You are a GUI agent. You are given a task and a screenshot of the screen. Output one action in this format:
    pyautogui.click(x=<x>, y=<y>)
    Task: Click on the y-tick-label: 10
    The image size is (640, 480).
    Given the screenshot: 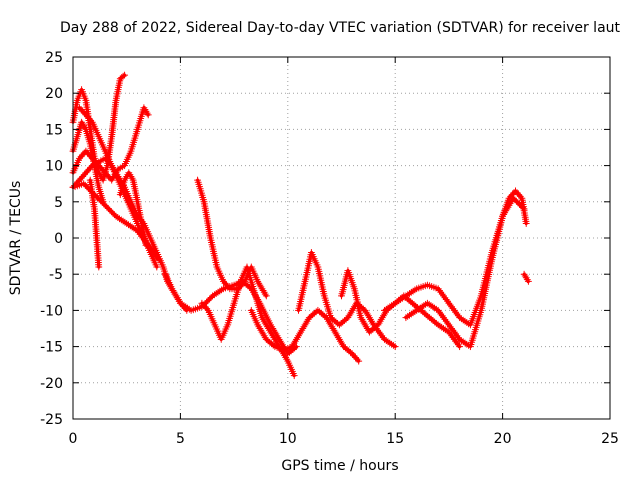 What is the action you would take?
    pyautogui.click(x=54, y=167)
    